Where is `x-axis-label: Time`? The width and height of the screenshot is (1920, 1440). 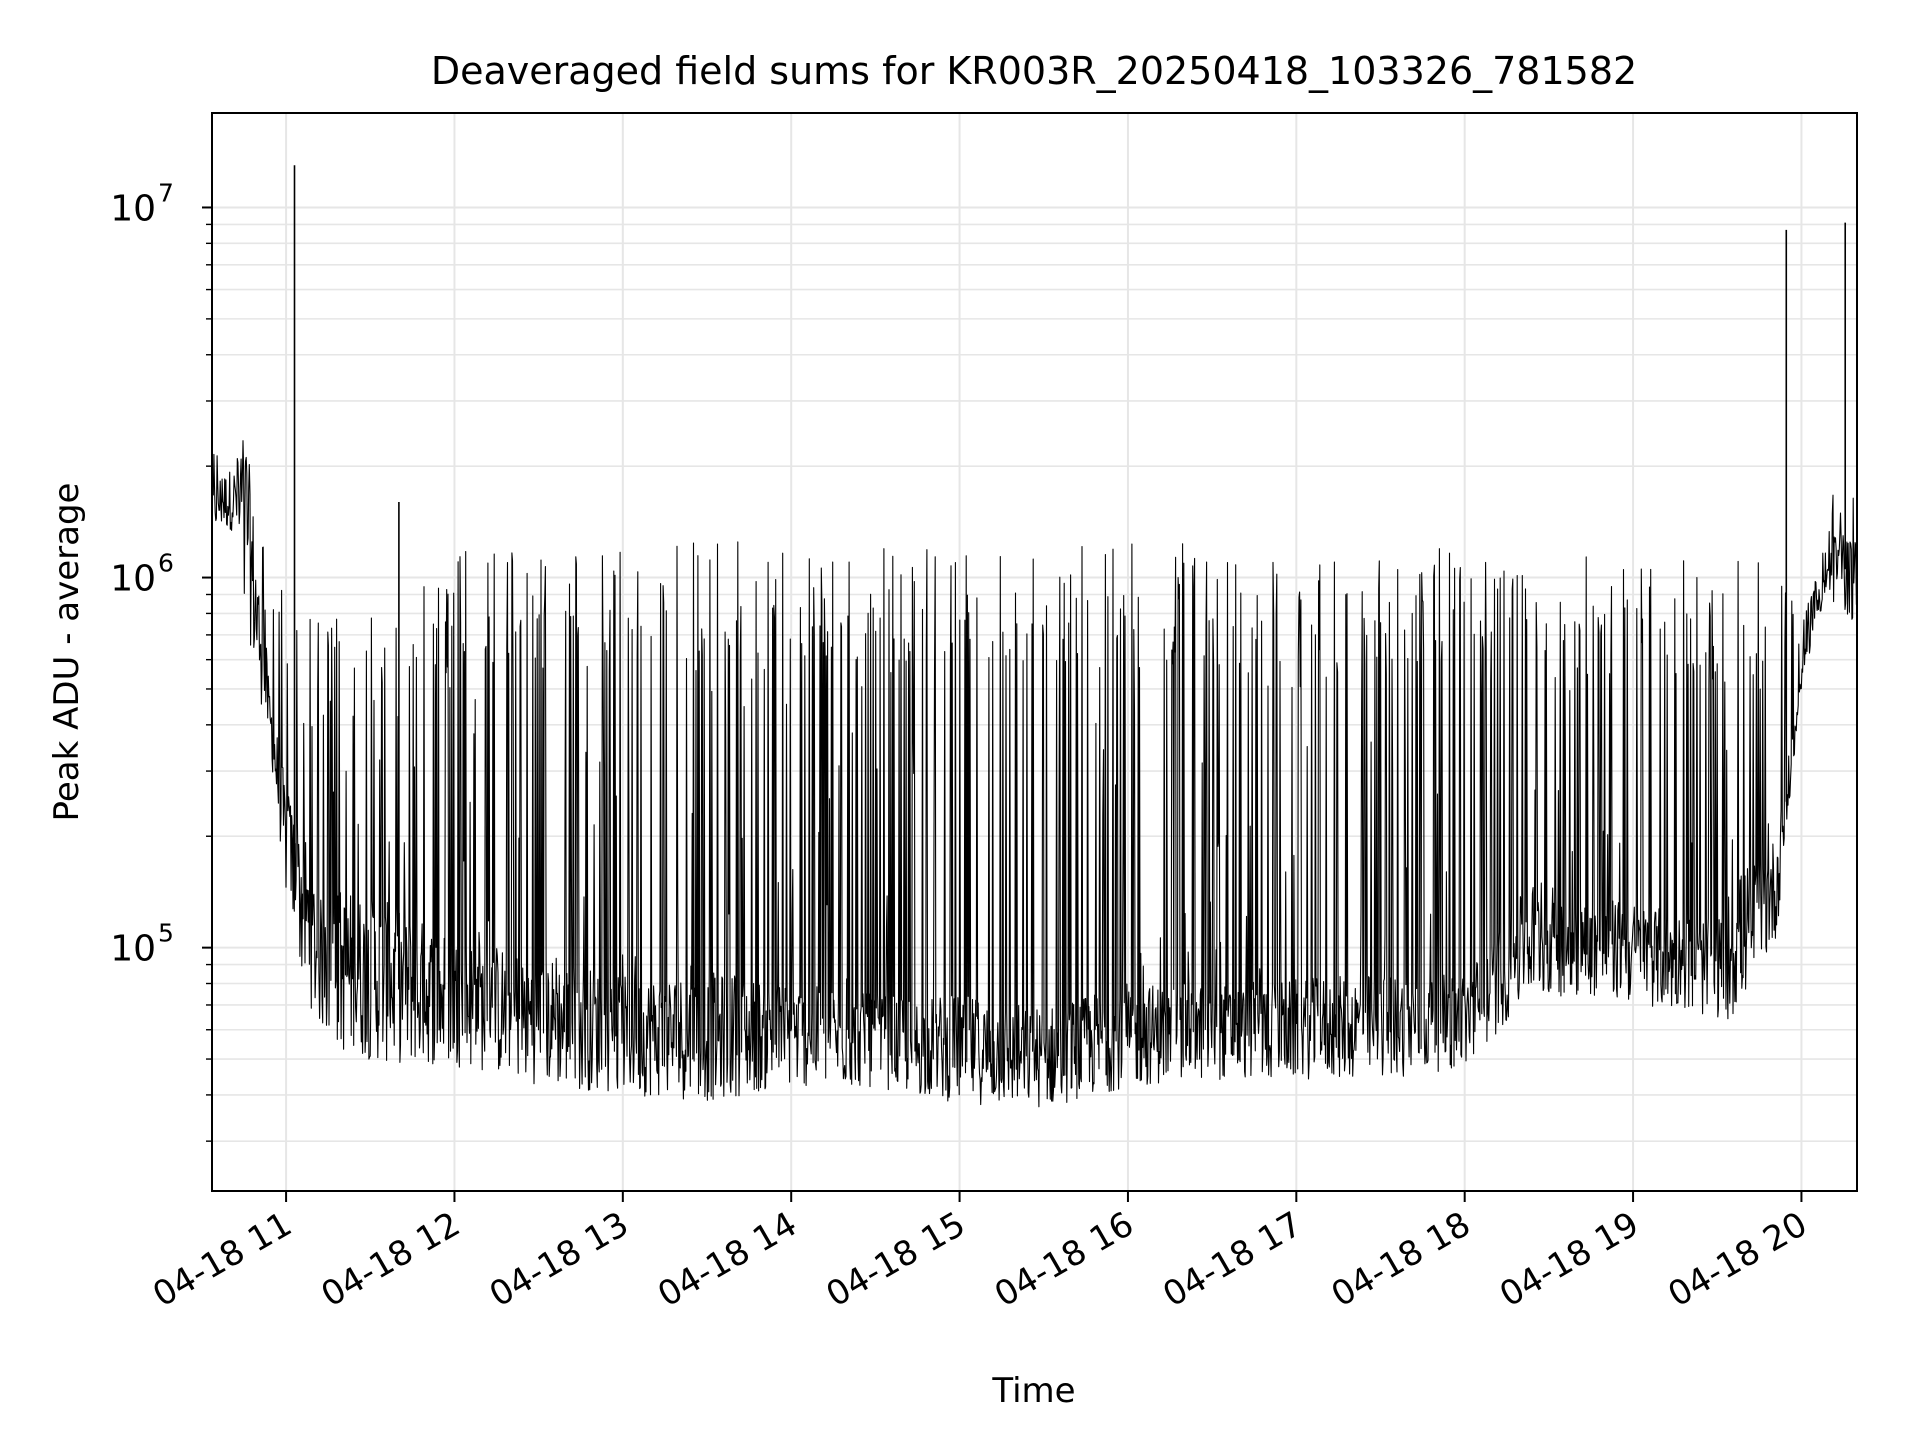 x-axis-label: Time is located at coordinates (1033, 1391).